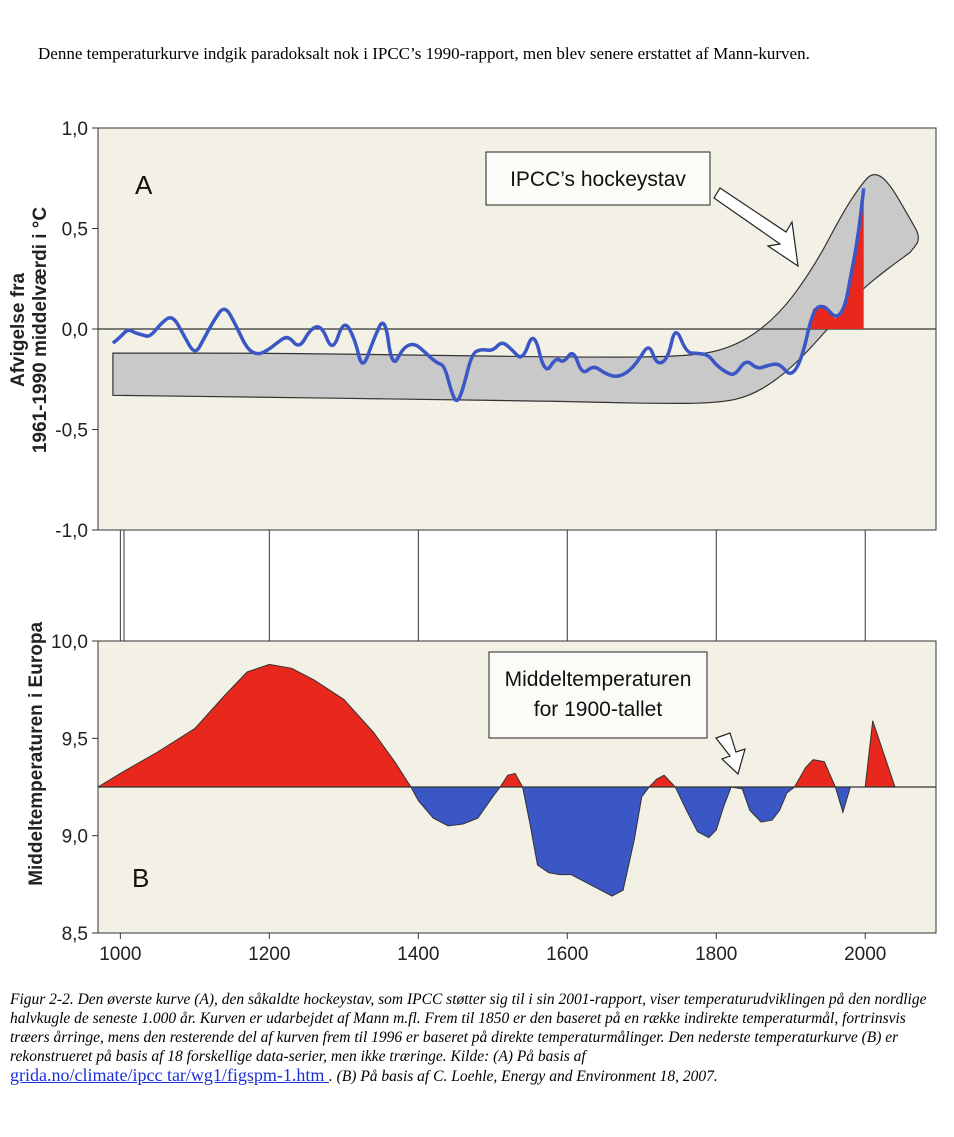  Describe the element at coordinates (598, 679) in the screenshot. I see `mean-label-line1: Middeltemperaturen` at that location.